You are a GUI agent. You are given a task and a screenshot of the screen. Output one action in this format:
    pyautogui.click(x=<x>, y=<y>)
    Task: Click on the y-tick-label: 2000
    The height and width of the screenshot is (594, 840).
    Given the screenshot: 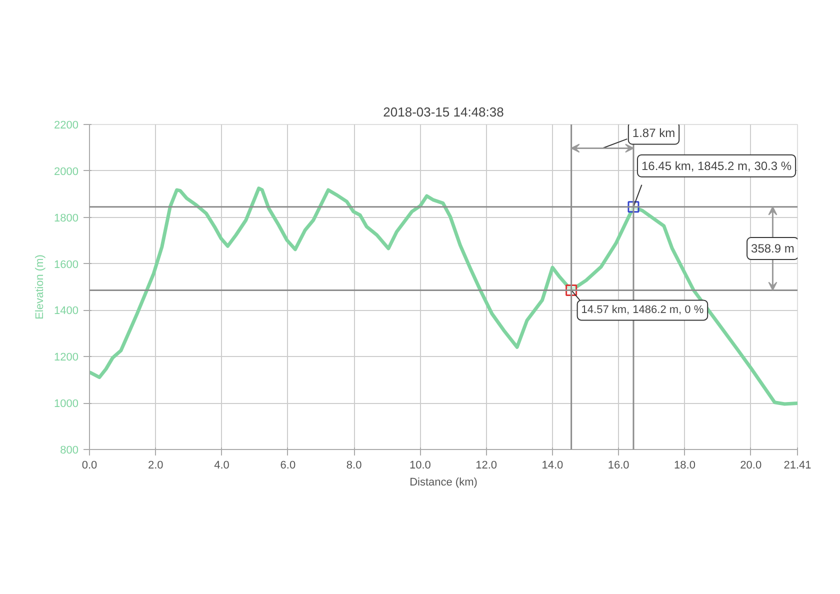 What is the action you would take?
    pyautogui.click(x=66, y=172)
    